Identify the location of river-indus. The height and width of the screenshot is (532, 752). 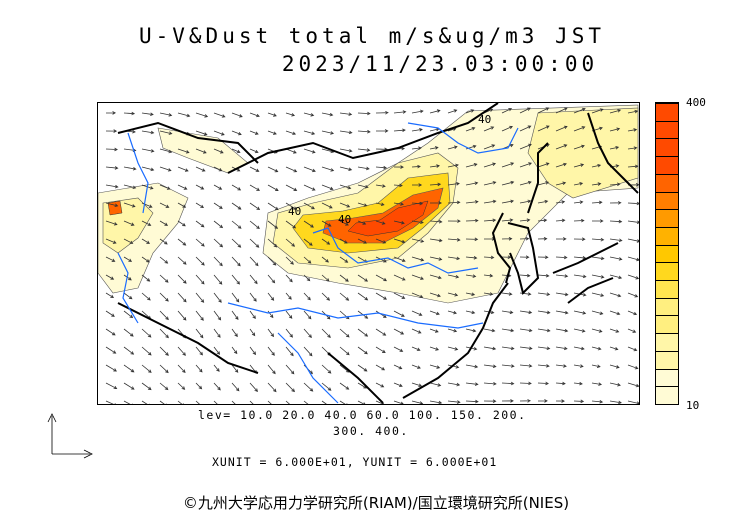
(128, 288).